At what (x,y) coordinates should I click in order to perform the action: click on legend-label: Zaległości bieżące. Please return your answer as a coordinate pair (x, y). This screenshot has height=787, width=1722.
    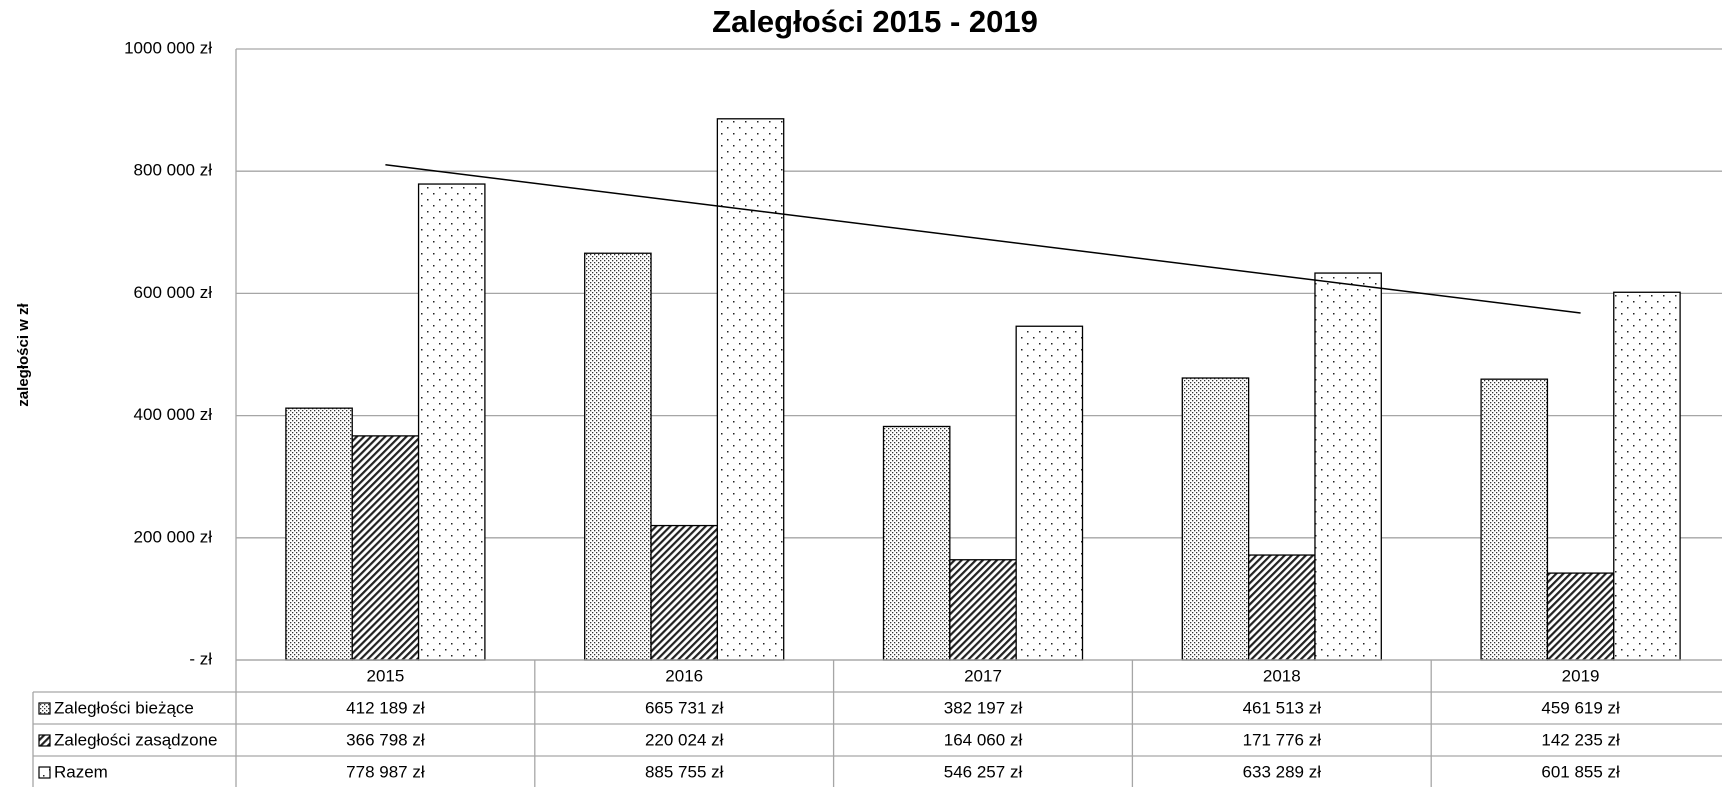
    Looking at the image, I should click on (124, 707).